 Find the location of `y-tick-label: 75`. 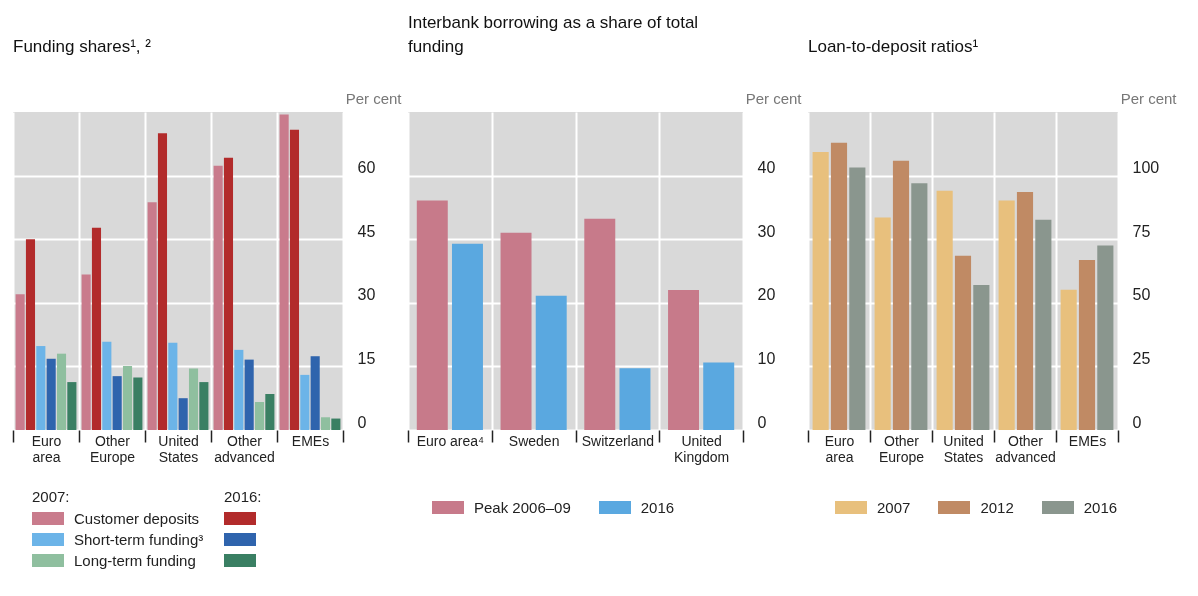

y-tick-label: 75 is located at coordinates (1141, 231).